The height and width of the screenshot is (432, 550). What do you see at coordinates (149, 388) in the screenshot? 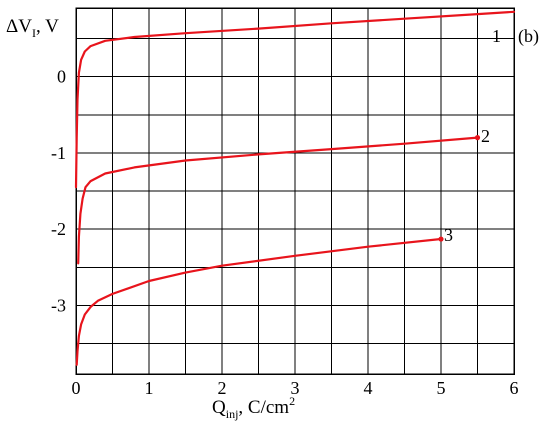
I see `x-tick-label: 1` at bounding box center [149, 388].